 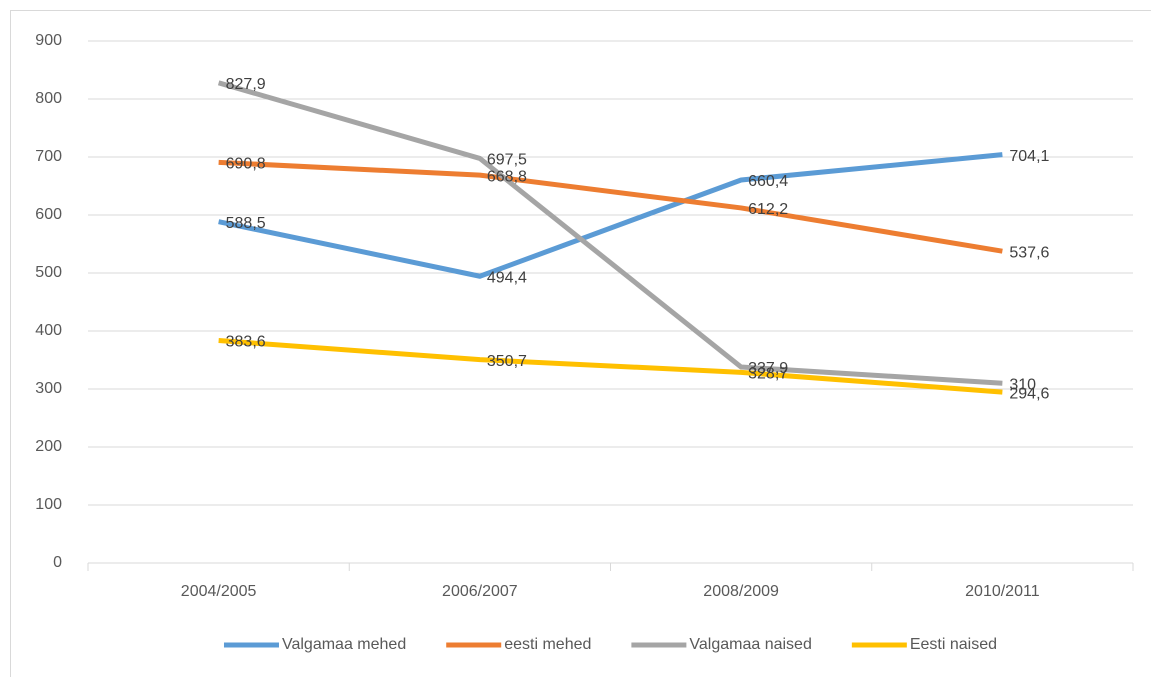 What do you see at coordinates (48, 446) in the screenshot?
I see `y-tick-label: 200` at bounding box center [48, 446].